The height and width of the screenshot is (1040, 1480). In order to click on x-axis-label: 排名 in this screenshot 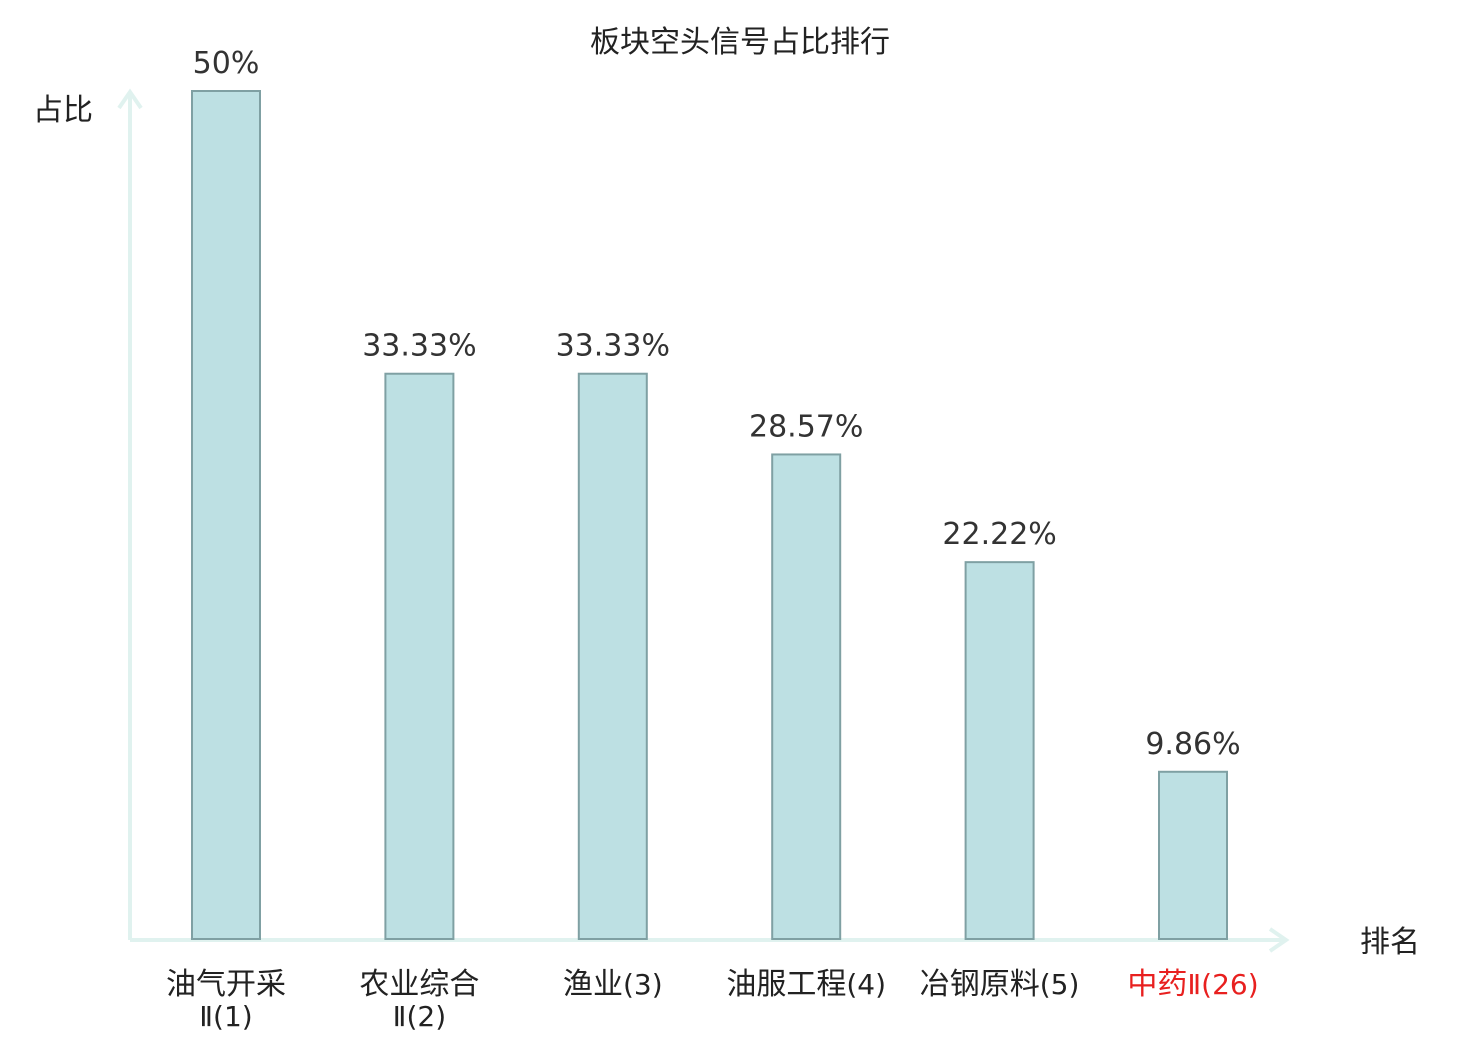, I will do `click(1390, 942)`.